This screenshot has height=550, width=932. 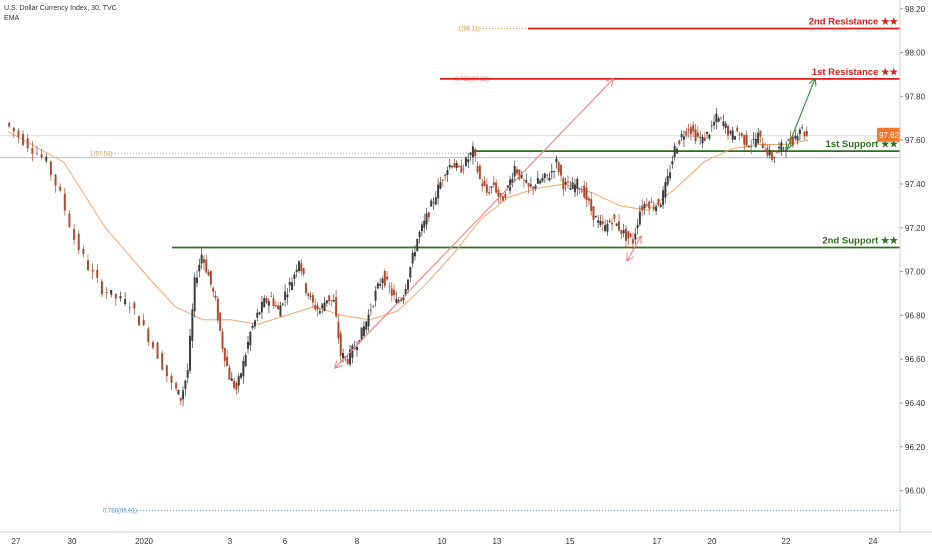 What do you see at coordinates (285, 541) in the screenshot?
I see `x-tick-label: 6` at bounding box center [285, 541].